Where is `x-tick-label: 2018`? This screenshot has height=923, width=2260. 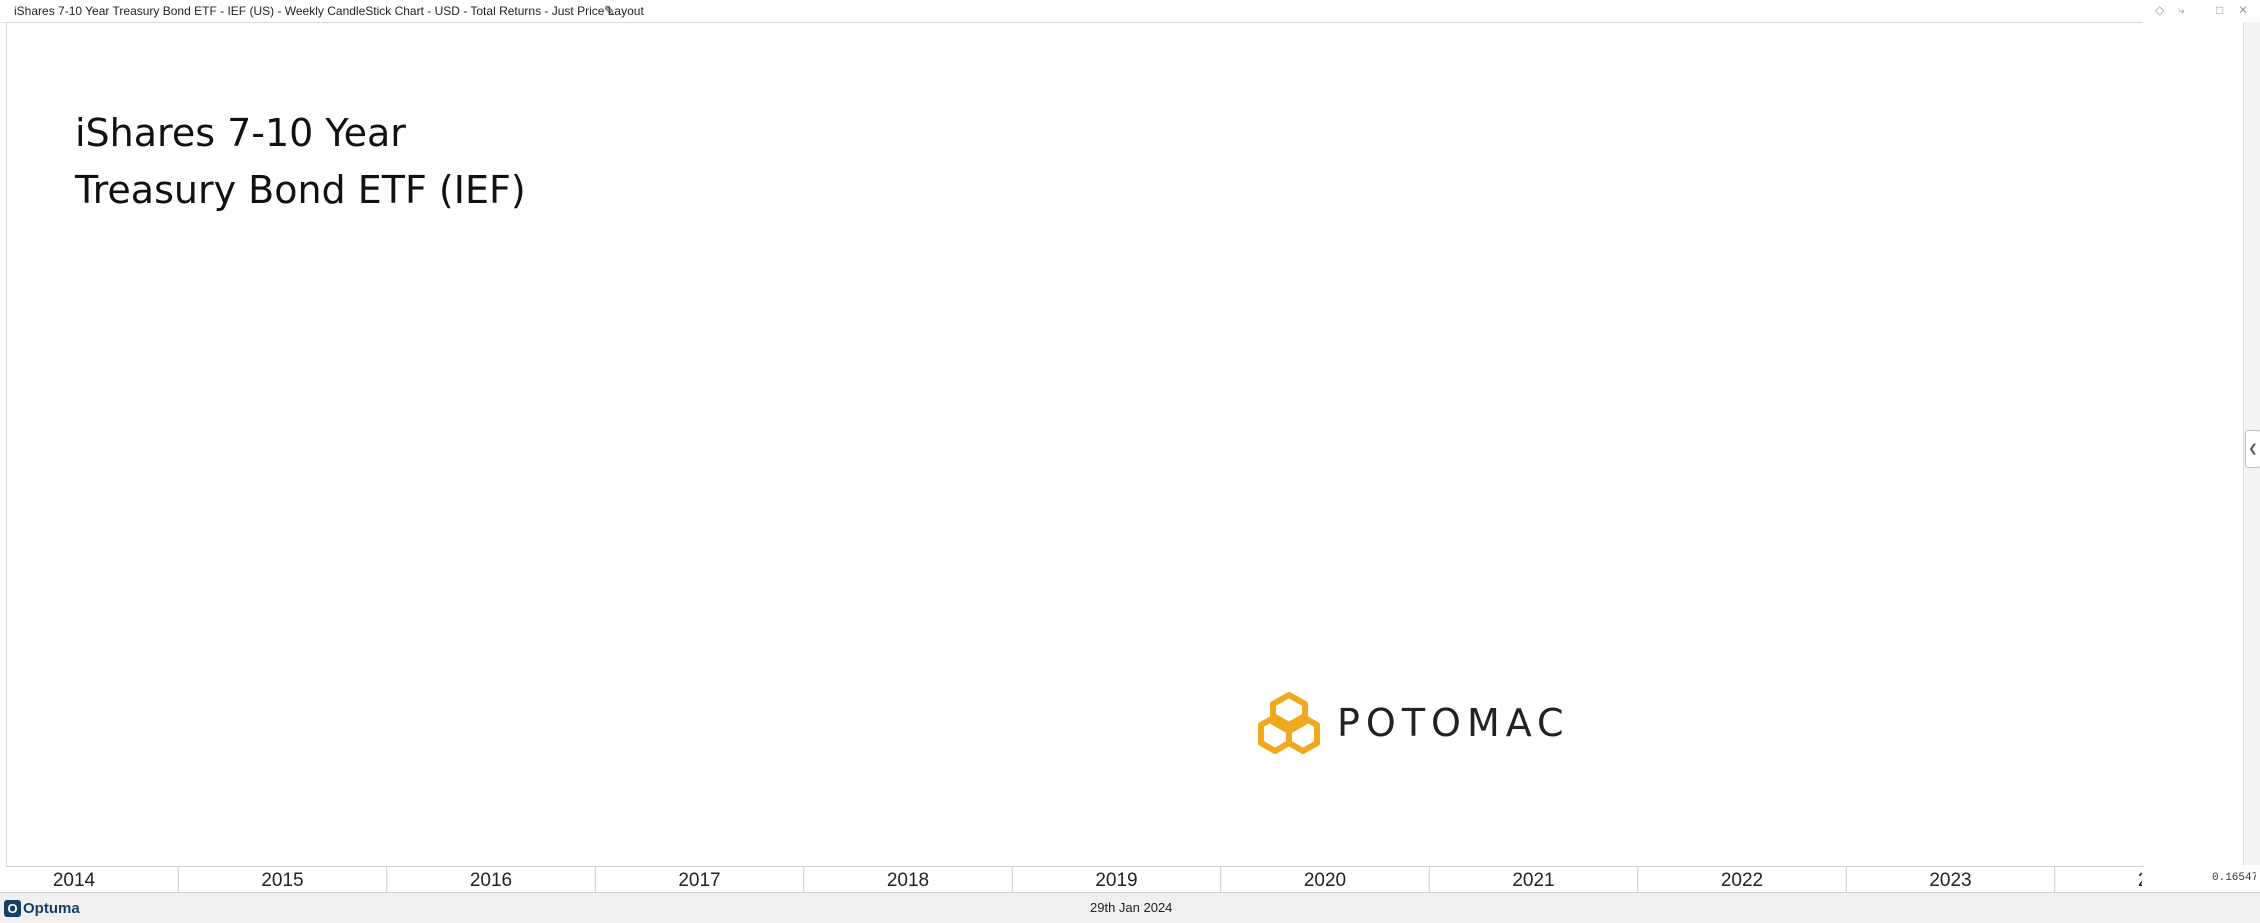 x-tick-label: 2018 is located at coordinates (908, 880).